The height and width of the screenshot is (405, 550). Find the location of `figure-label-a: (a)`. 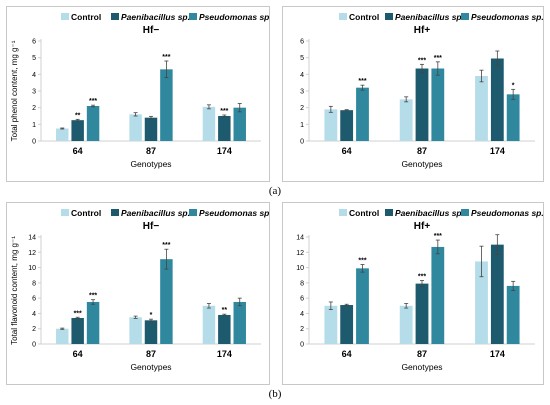

figure-label-a: (a) is located at coordinates (275, 191).